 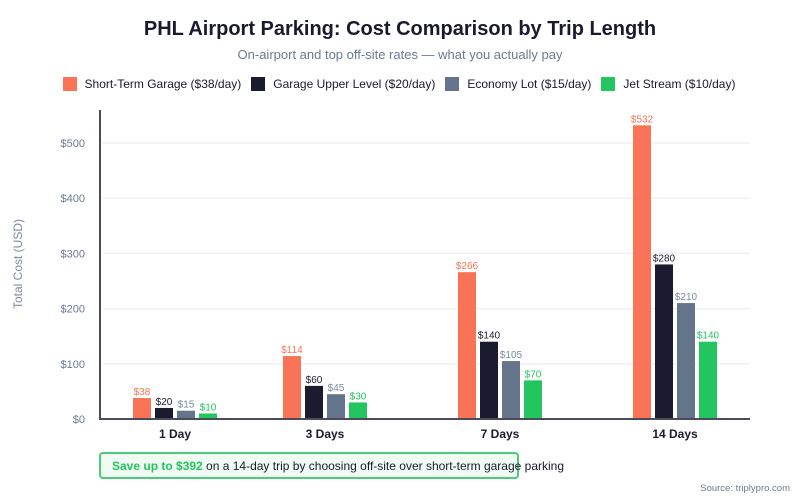 What do you see at coordinates (157, 466) in the screenshot?
I see `savings-highlight: Save up to $392` at bounding box center [157, 466].